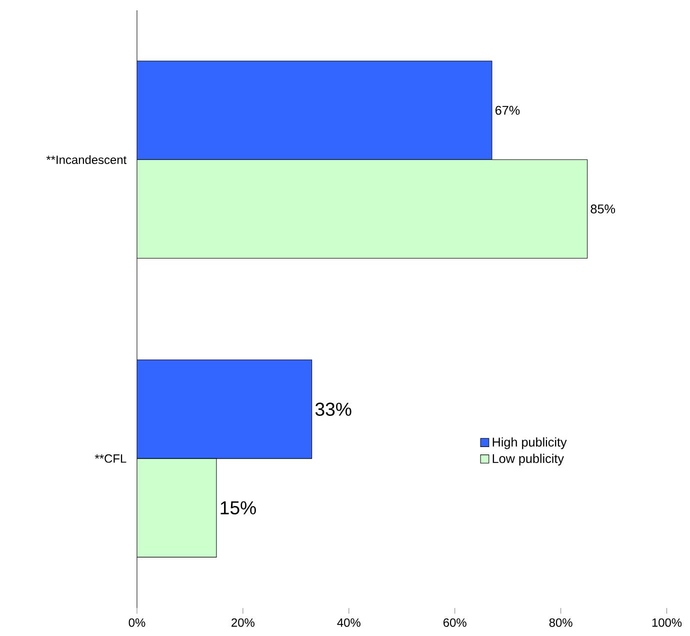 The image size is (690, 636). Describe the element at coordinates (86, 159) in the screenshot. I see `y-tick-label: **Incandescent` at that location.